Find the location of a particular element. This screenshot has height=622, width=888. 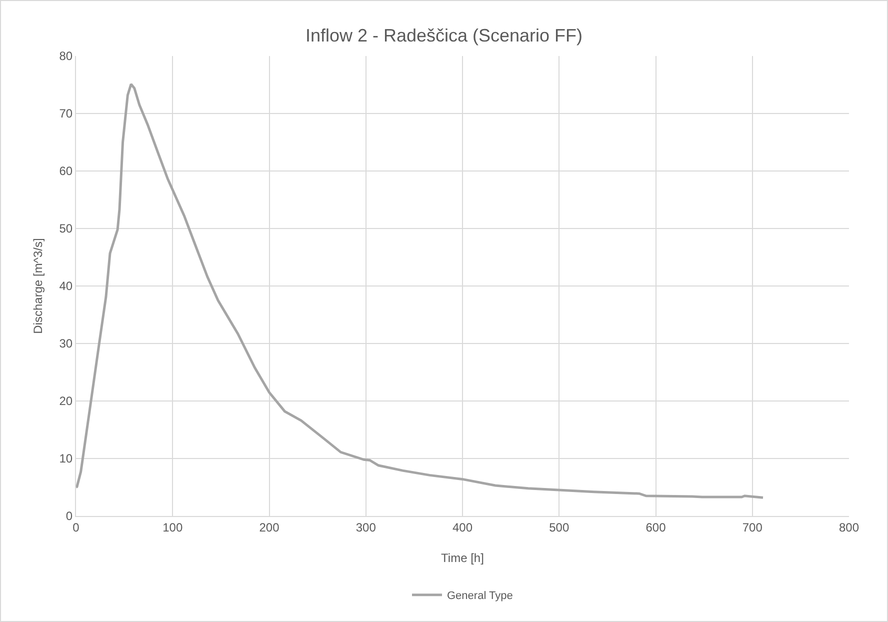

x-tick-label: 500 is located at coordinates (559, 527).